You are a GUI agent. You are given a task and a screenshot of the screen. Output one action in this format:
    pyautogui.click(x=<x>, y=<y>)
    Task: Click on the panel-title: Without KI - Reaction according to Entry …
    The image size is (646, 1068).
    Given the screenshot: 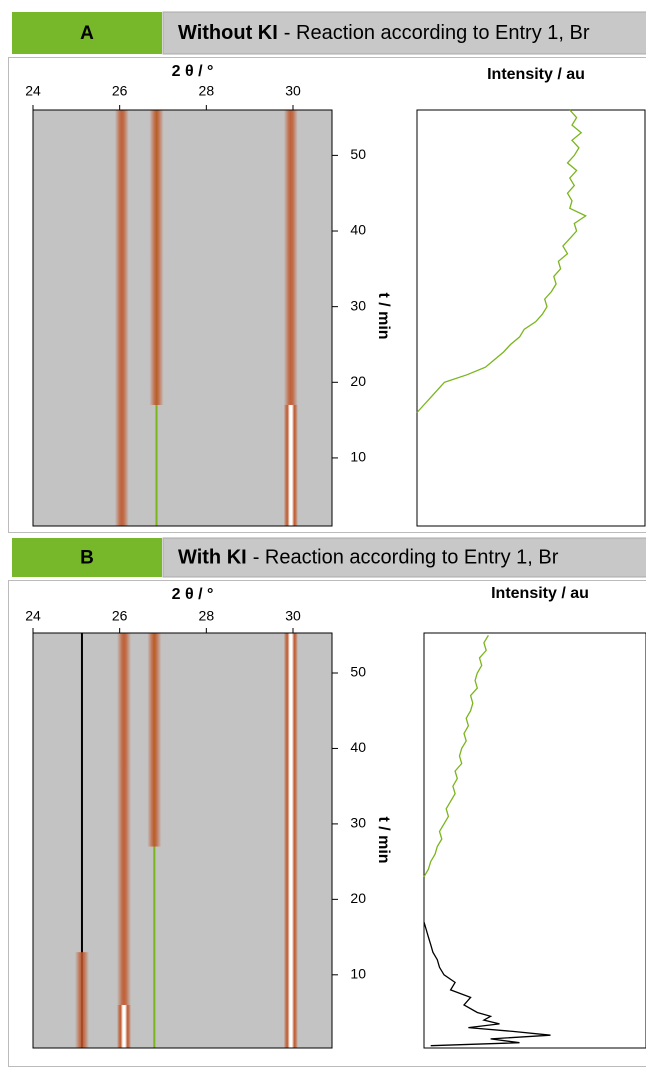 What is the action you would take?
    pyautogui.click(x=384, y=33)
    